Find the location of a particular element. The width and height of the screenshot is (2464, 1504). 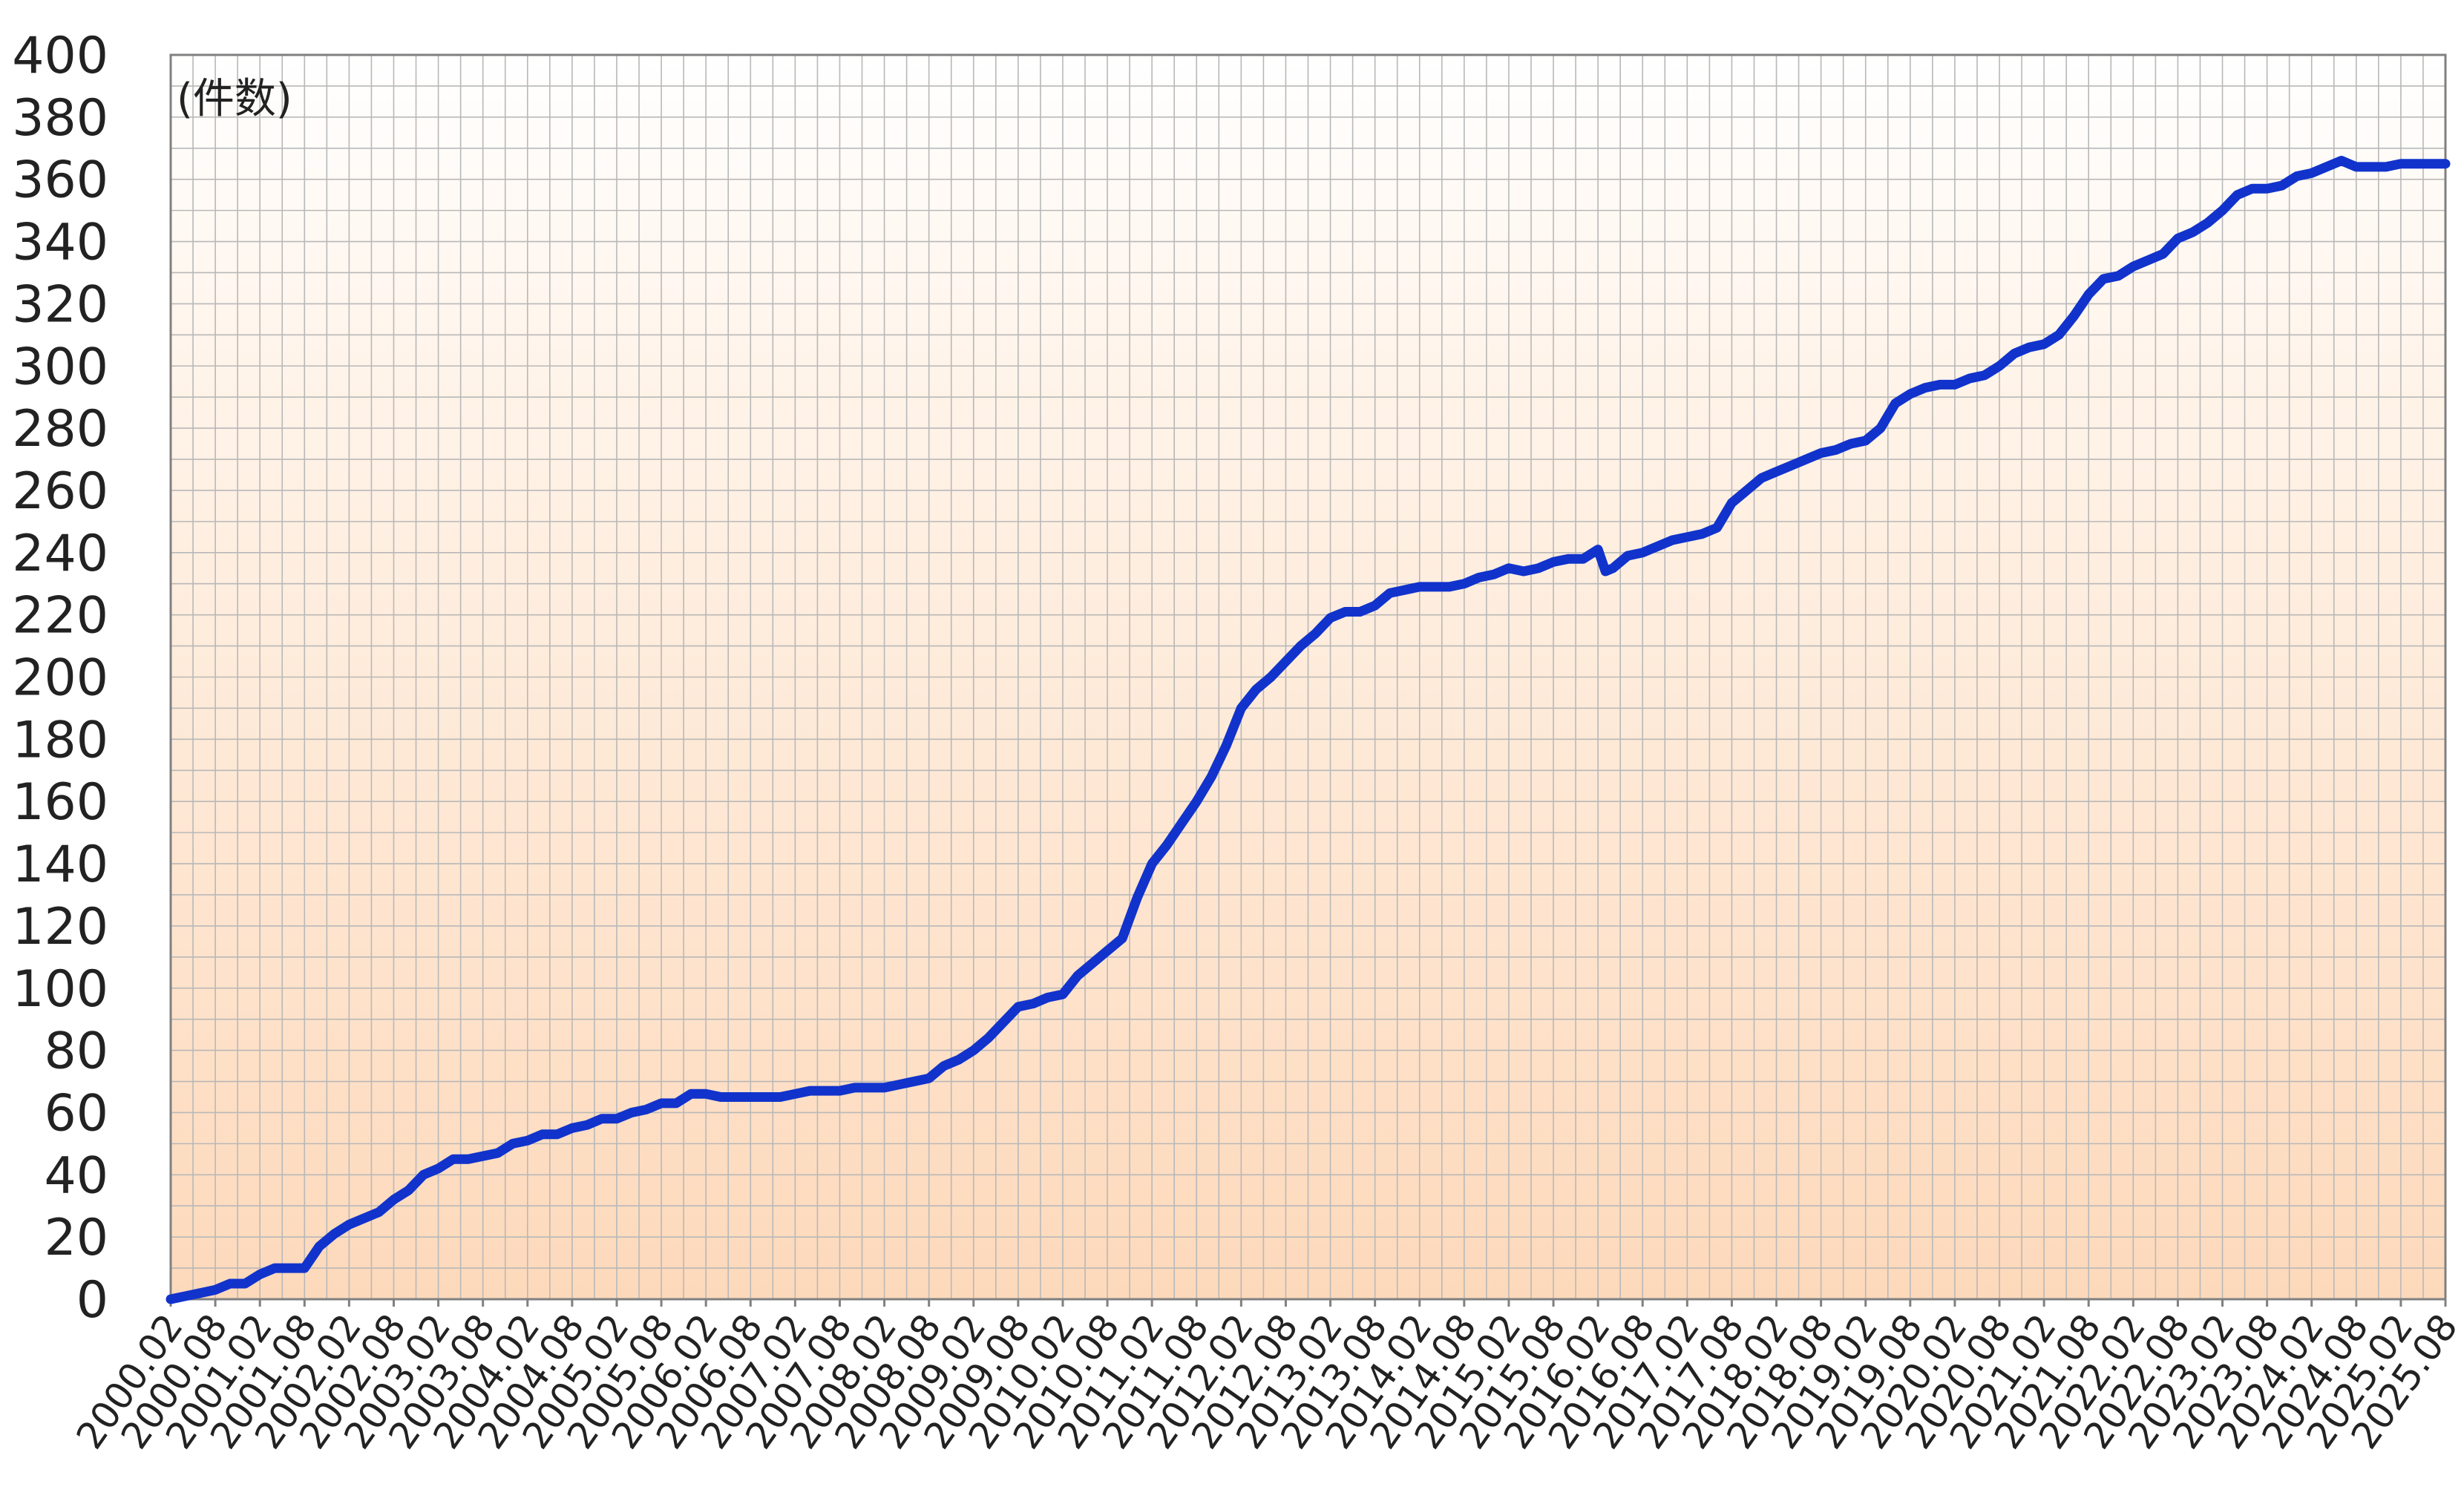

unit-label: (件数) is located at coordinates (234, 99).